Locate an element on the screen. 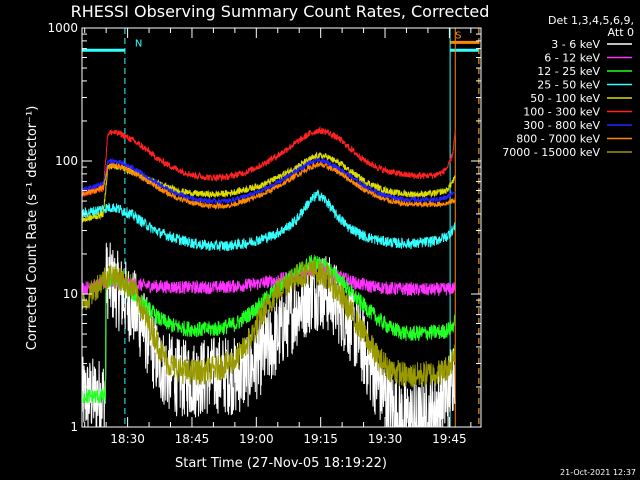 Image resolution: width=640 pixels, height=480 pixels. legend-label: 25 - 50 keV is located at coordinates (568, 85).